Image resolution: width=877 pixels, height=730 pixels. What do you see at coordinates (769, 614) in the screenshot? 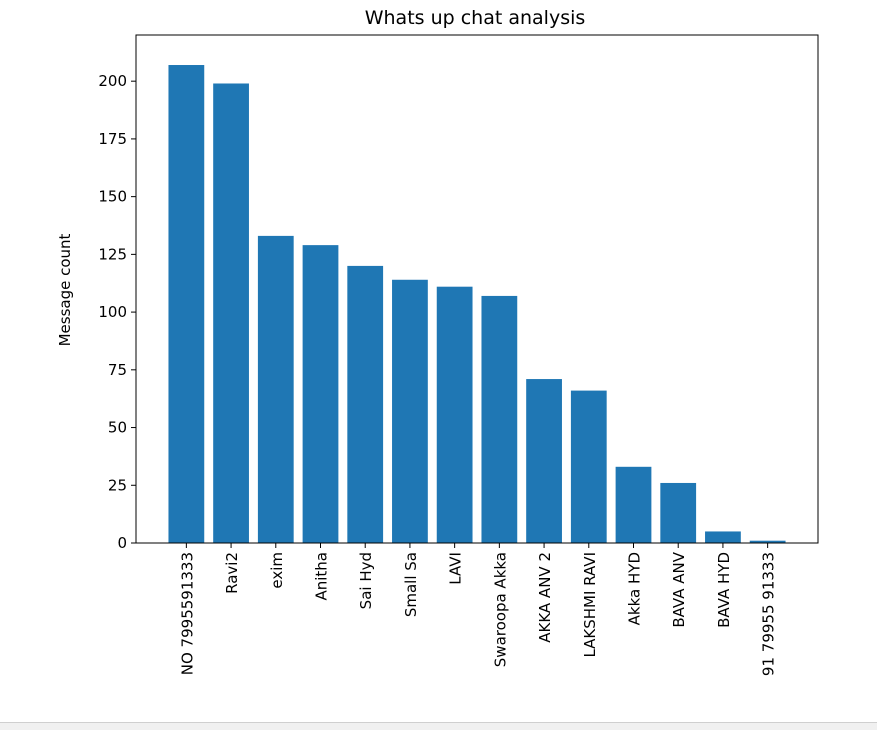
I see `x-tick-label: 91 79955 91333` at bounding box center [769, 614].